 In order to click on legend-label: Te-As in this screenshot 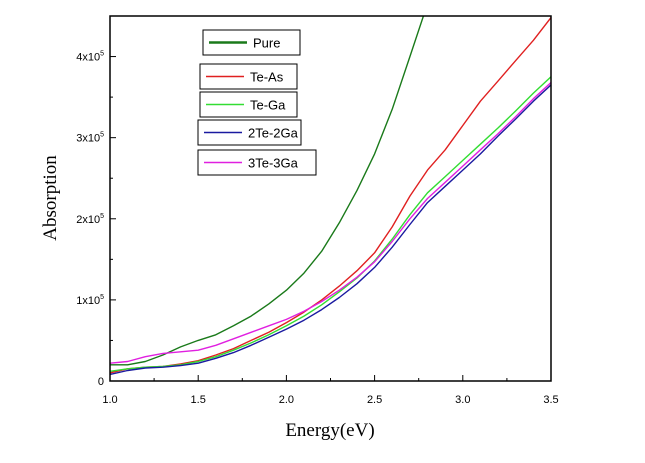, I will do `click(267, 77)`.